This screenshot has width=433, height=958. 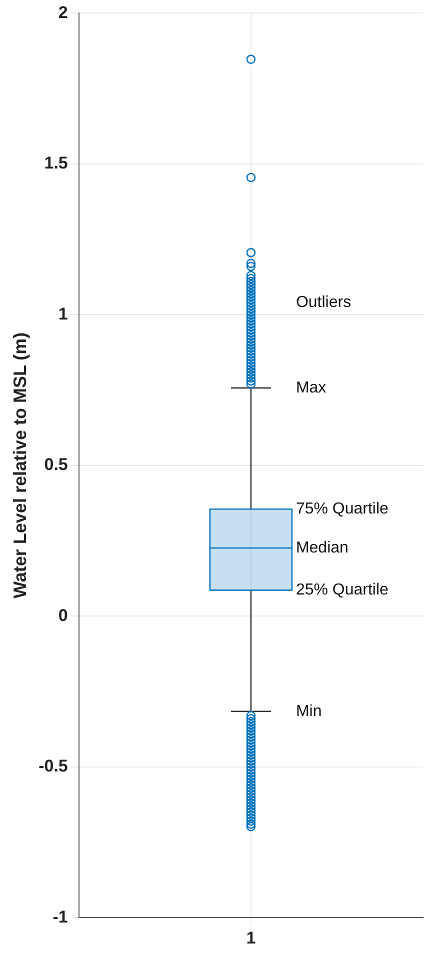 What do you see at coordinates (63, 615) in the screenshot?
I see `y-tick-label: 0` at bounding box center [63, 615].